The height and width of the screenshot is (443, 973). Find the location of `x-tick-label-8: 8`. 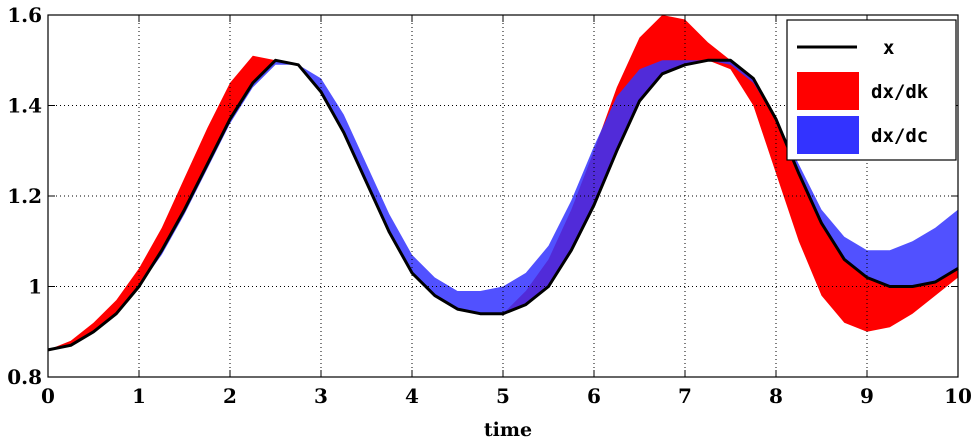

x-tick-label-8: 8 is located at coordinates (776, 396).